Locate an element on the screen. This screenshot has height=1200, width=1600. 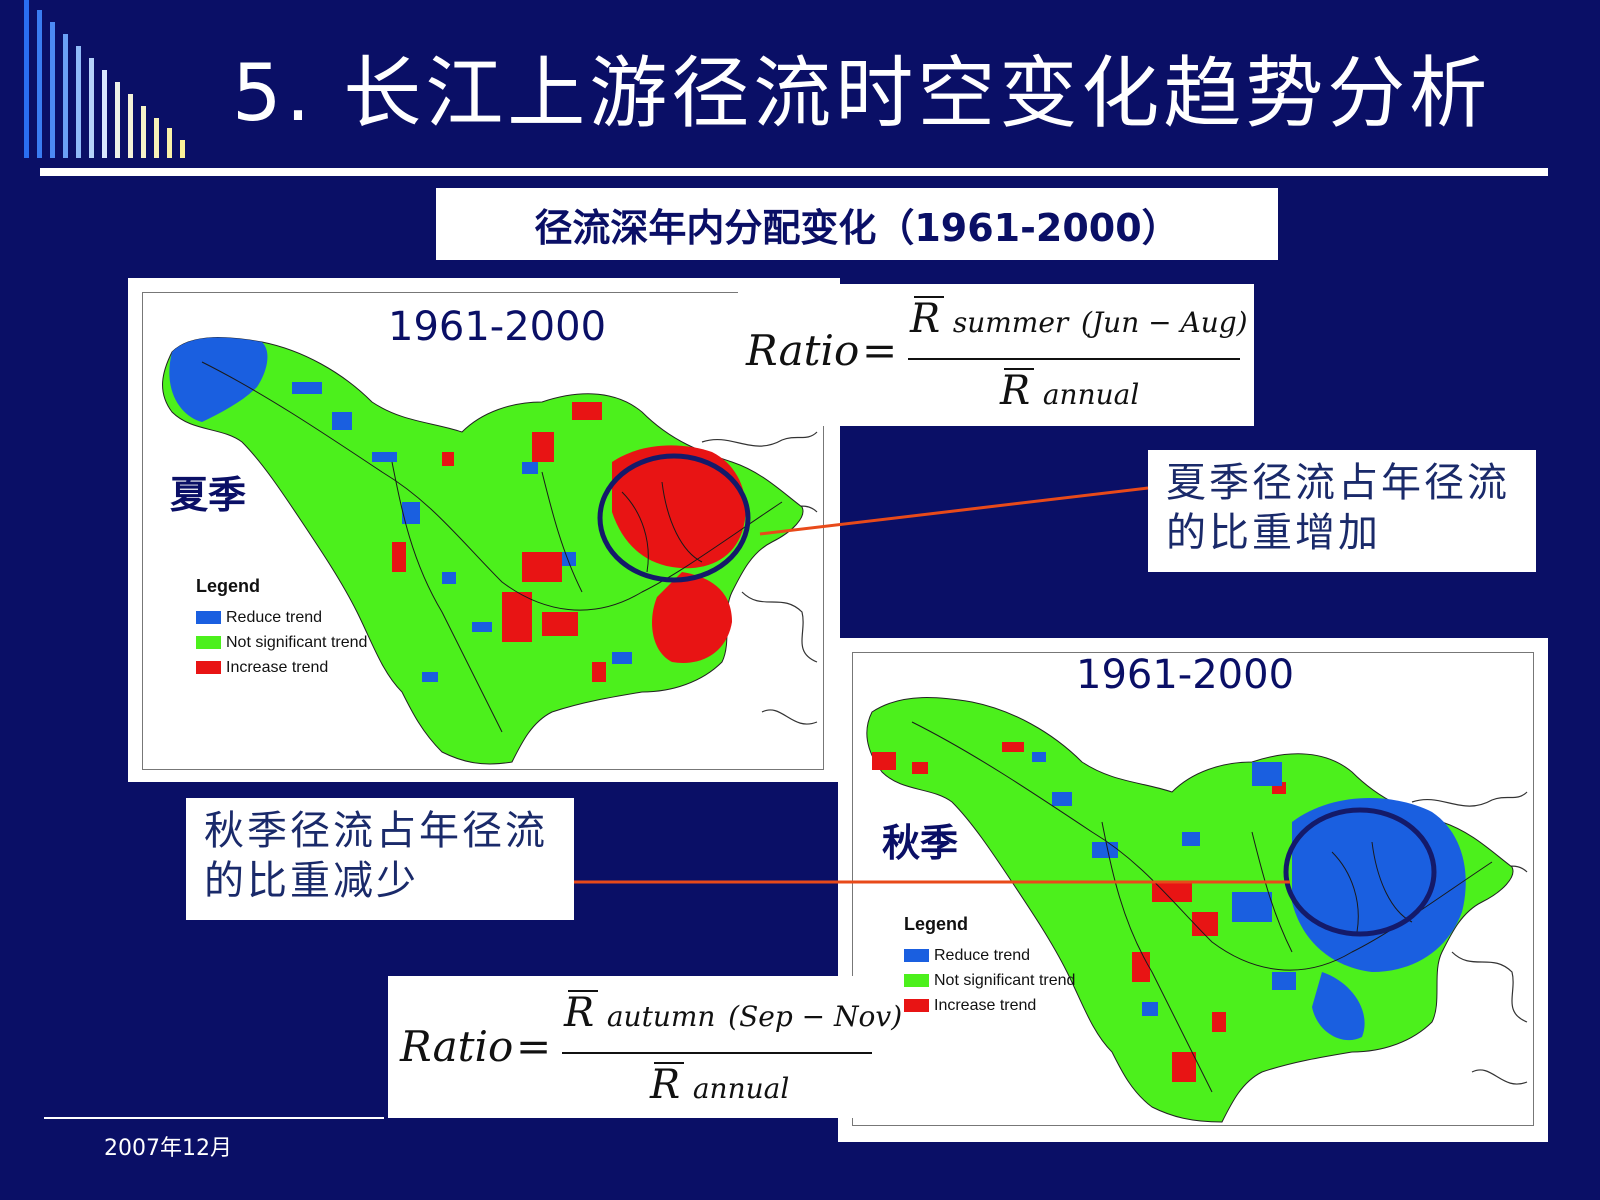
summer-legend-item-reduce: Reduce trend is located at coordinates (281, 617).